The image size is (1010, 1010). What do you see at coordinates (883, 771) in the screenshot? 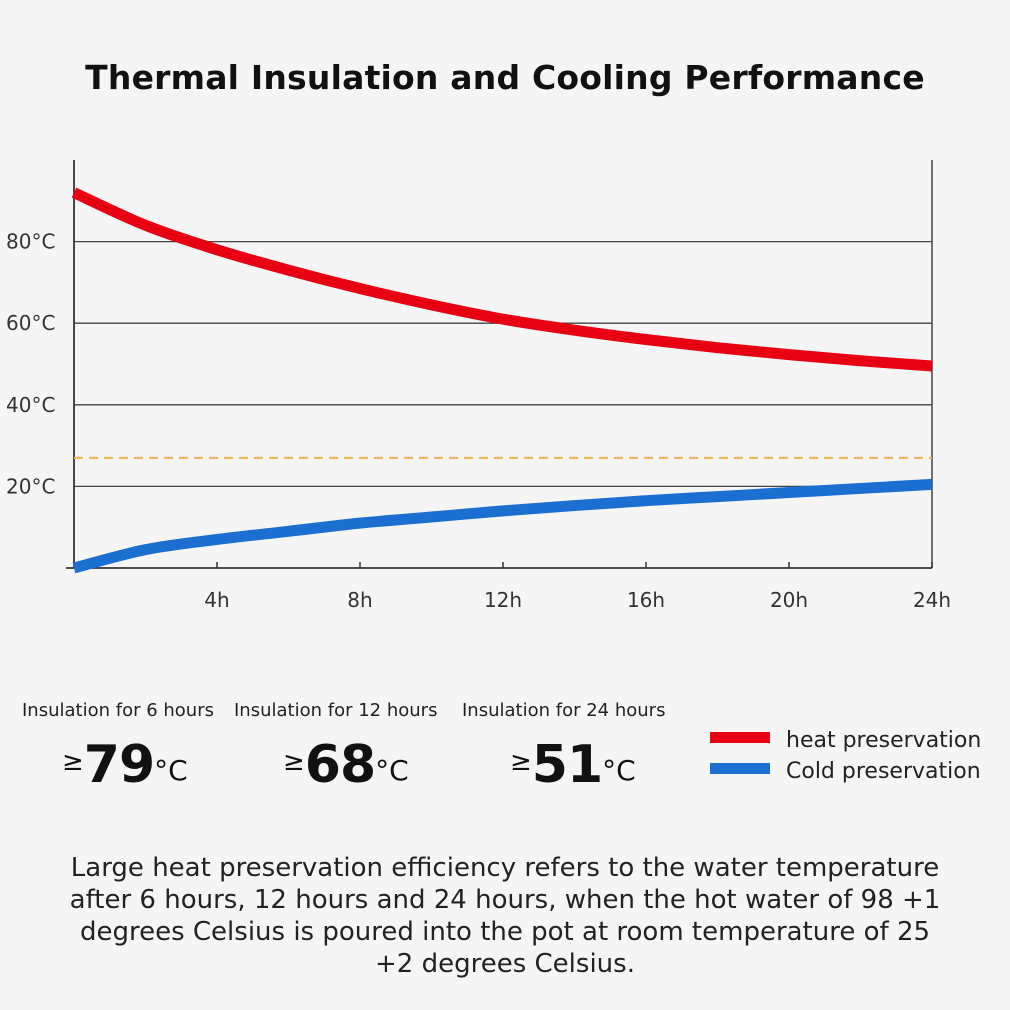
I see `legend-label-cold: Cold preservation` at bounding box center [883, 771].